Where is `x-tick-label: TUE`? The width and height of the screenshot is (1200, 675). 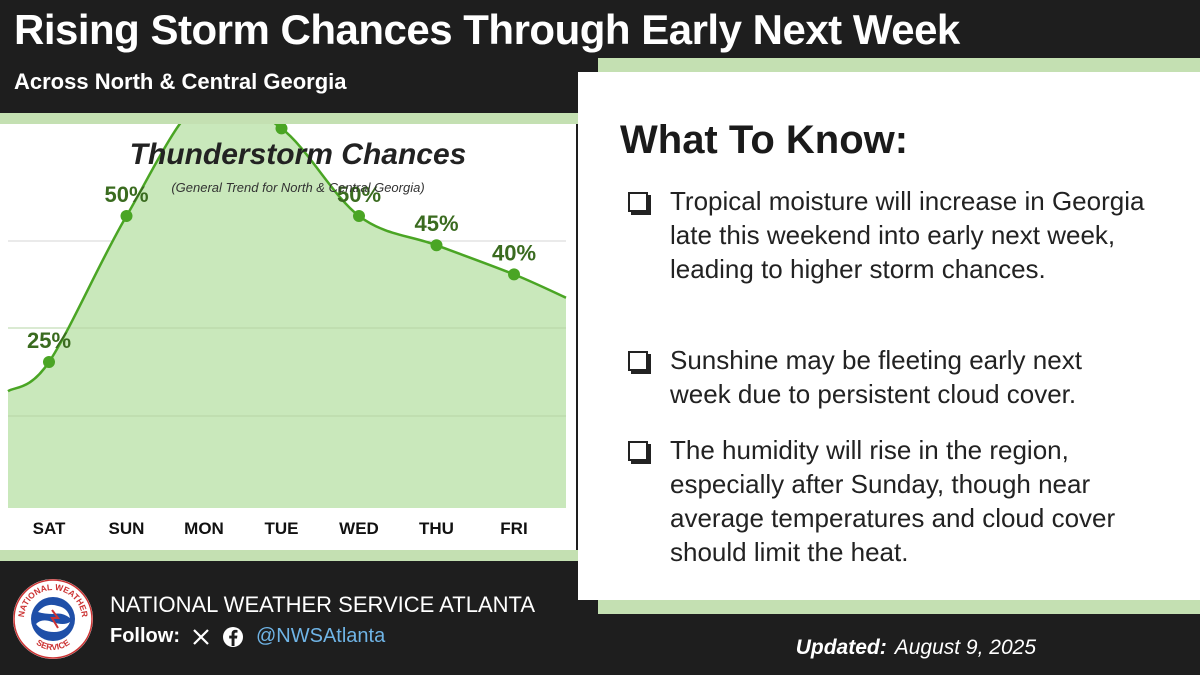
x-tick-label: TUE is located at coordinates (282, 528).